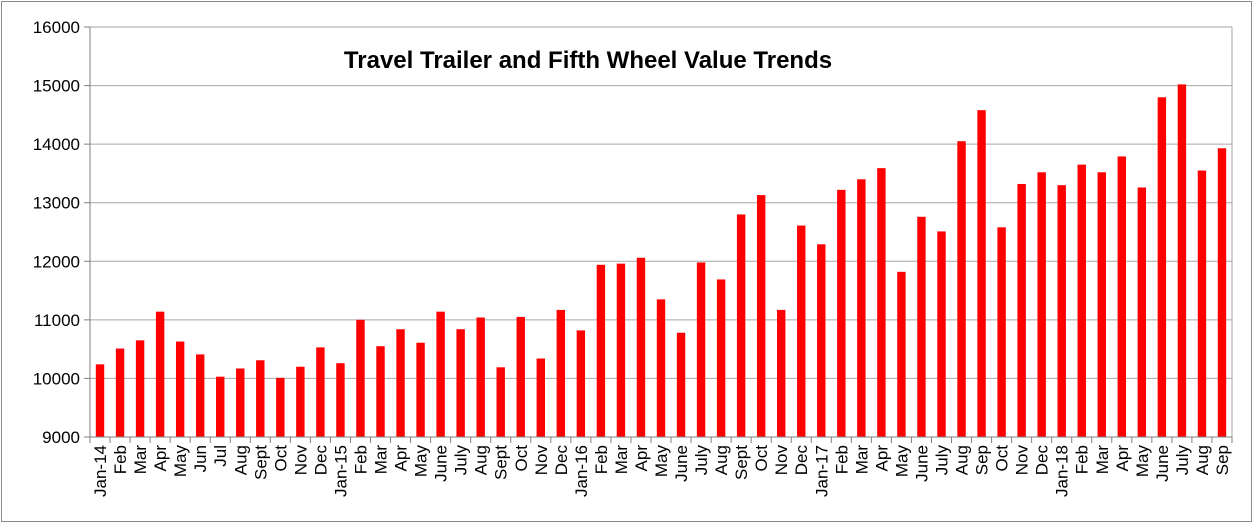  What do you see at coordinates (1062, 471) in the screenshot?
I see `x-tick-label: Jan-18` at bounding box center [1062, 471].